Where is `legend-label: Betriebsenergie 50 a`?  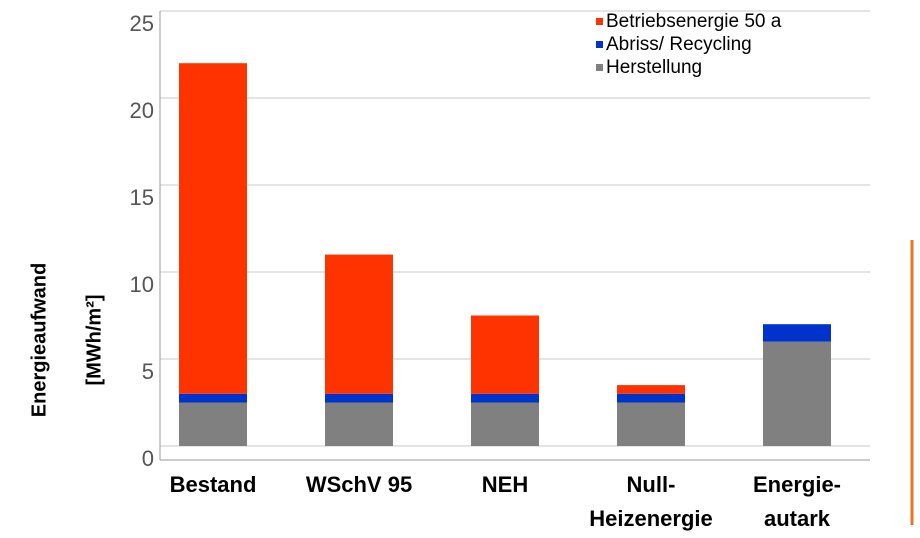
legend-label: Betriebsenergie 50 a is located at coordinates (694, 21).